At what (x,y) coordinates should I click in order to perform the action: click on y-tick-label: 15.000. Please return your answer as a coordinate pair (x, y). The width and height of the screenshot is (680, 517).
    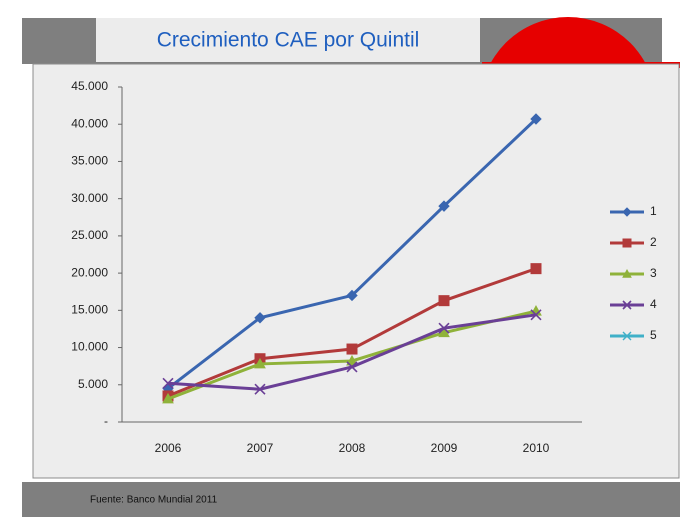
    Looking at the image, I should click on (89, 310).